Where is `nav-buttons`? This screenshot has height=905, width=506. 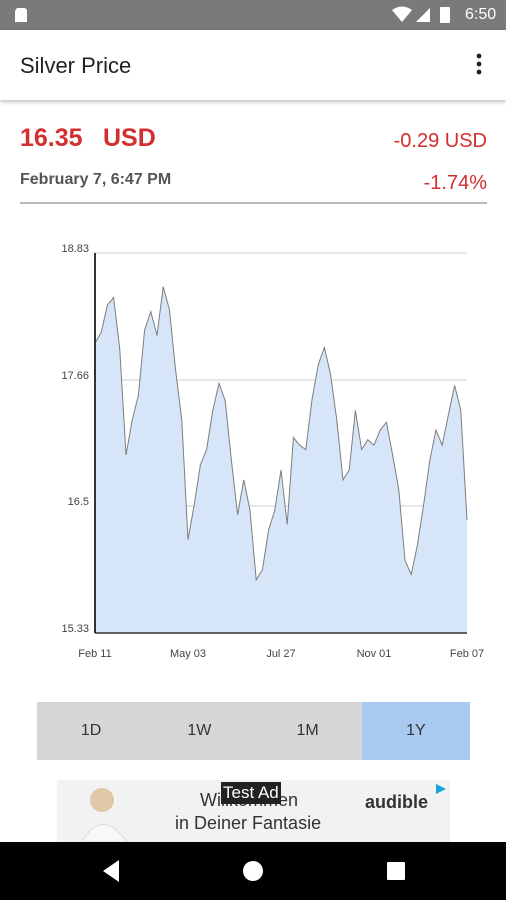
nav-buttons is located at coordinates (254, 871).